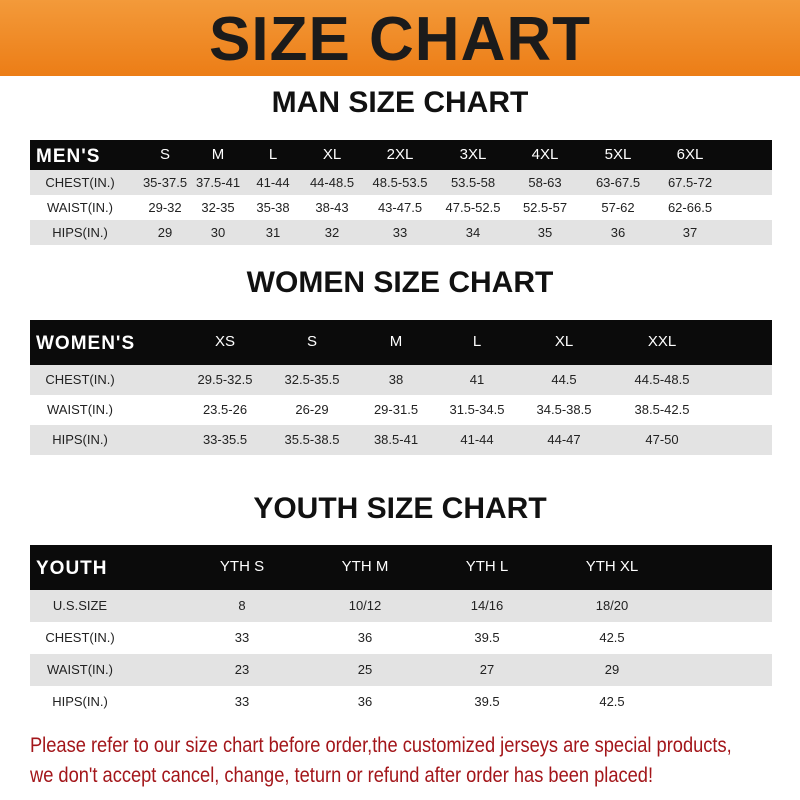 The width and height of the screenshot is (800, 800). Describe the element at coordinates (332, 232) in the screenshot. I see `table-cell: 32` at that location.